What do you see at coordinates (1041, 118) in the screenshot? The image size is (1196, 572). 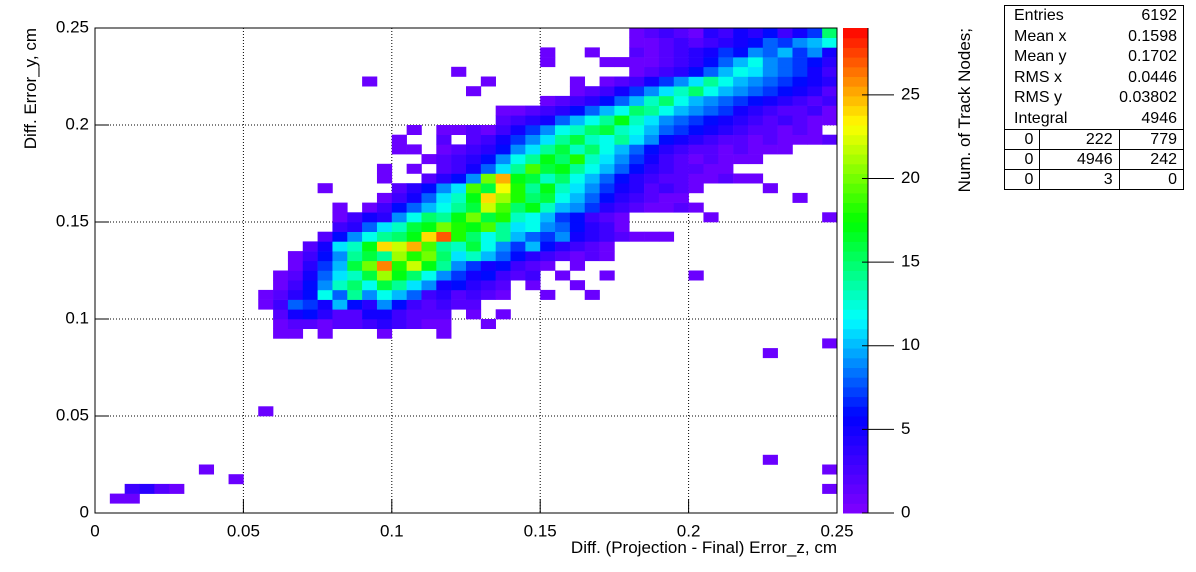 I see `stats-label: Integral` at bounding box center [1041, 118].